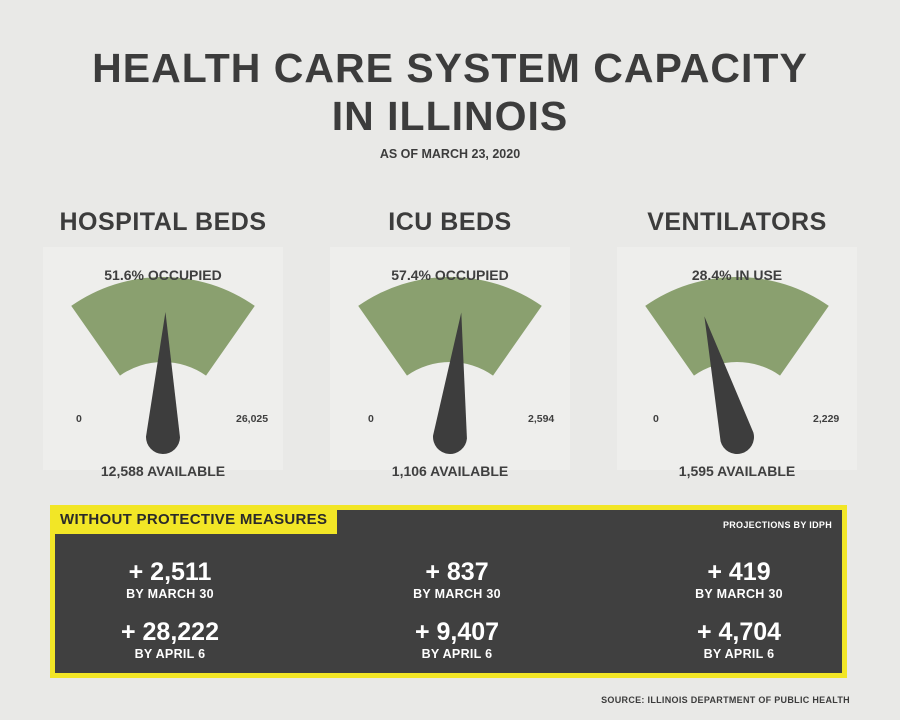 Image resolution: width=900 pixels, height=720 pixels. I want to click on projection-entry: + 419 BY MARCH 30, so click(739, 588).